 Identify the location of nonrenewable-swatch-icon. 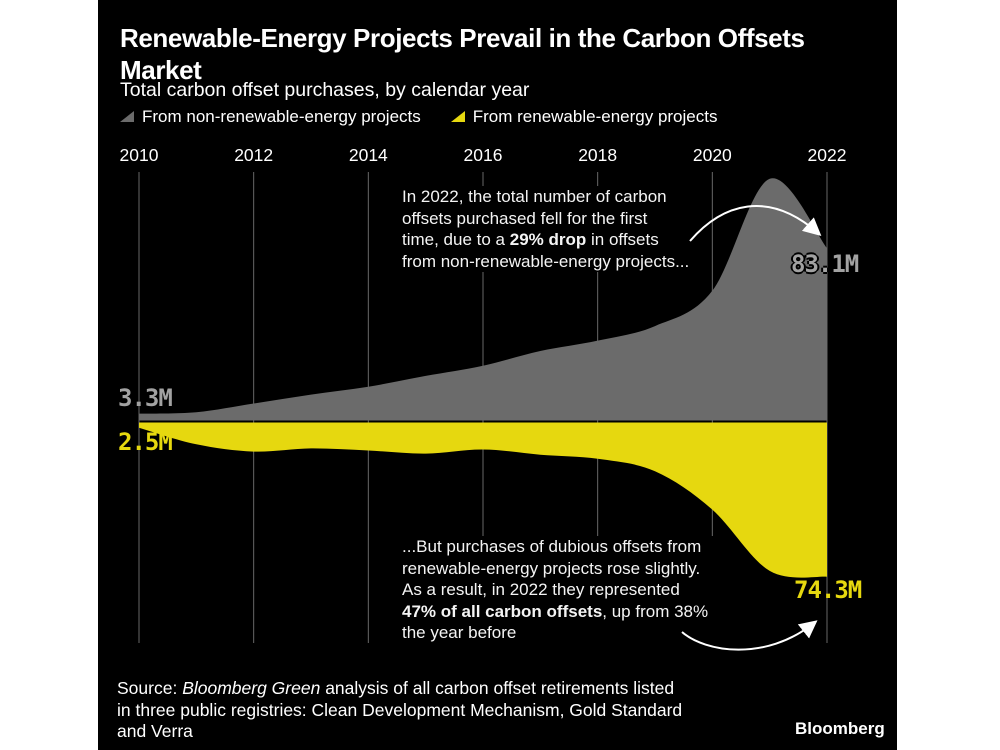
(127, 116).